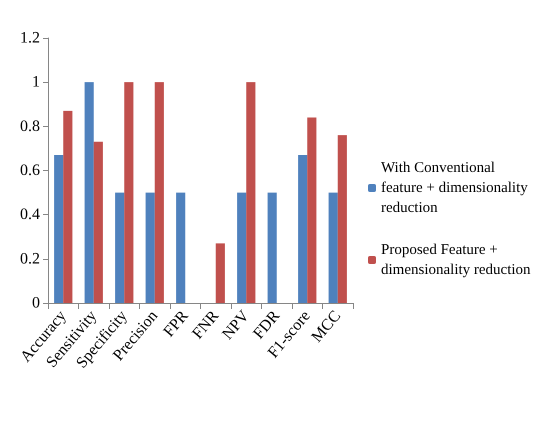  Describe the element at coordinates (30, 126) in the screenshot. I see `y-tick-label: 0.8` at that location.